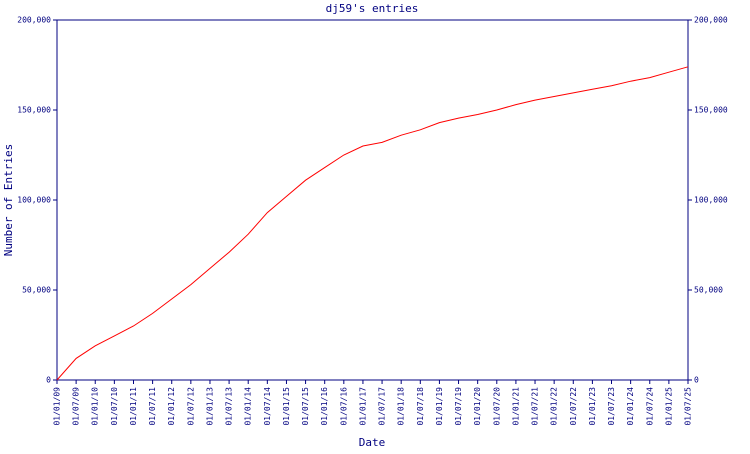 The height and width of the screenshot is (454, 750). What do you see at coordinates (401, 406) in the screenshot?
I see `x-tick-label: 01/01/18` at bounding box center [401, 406].